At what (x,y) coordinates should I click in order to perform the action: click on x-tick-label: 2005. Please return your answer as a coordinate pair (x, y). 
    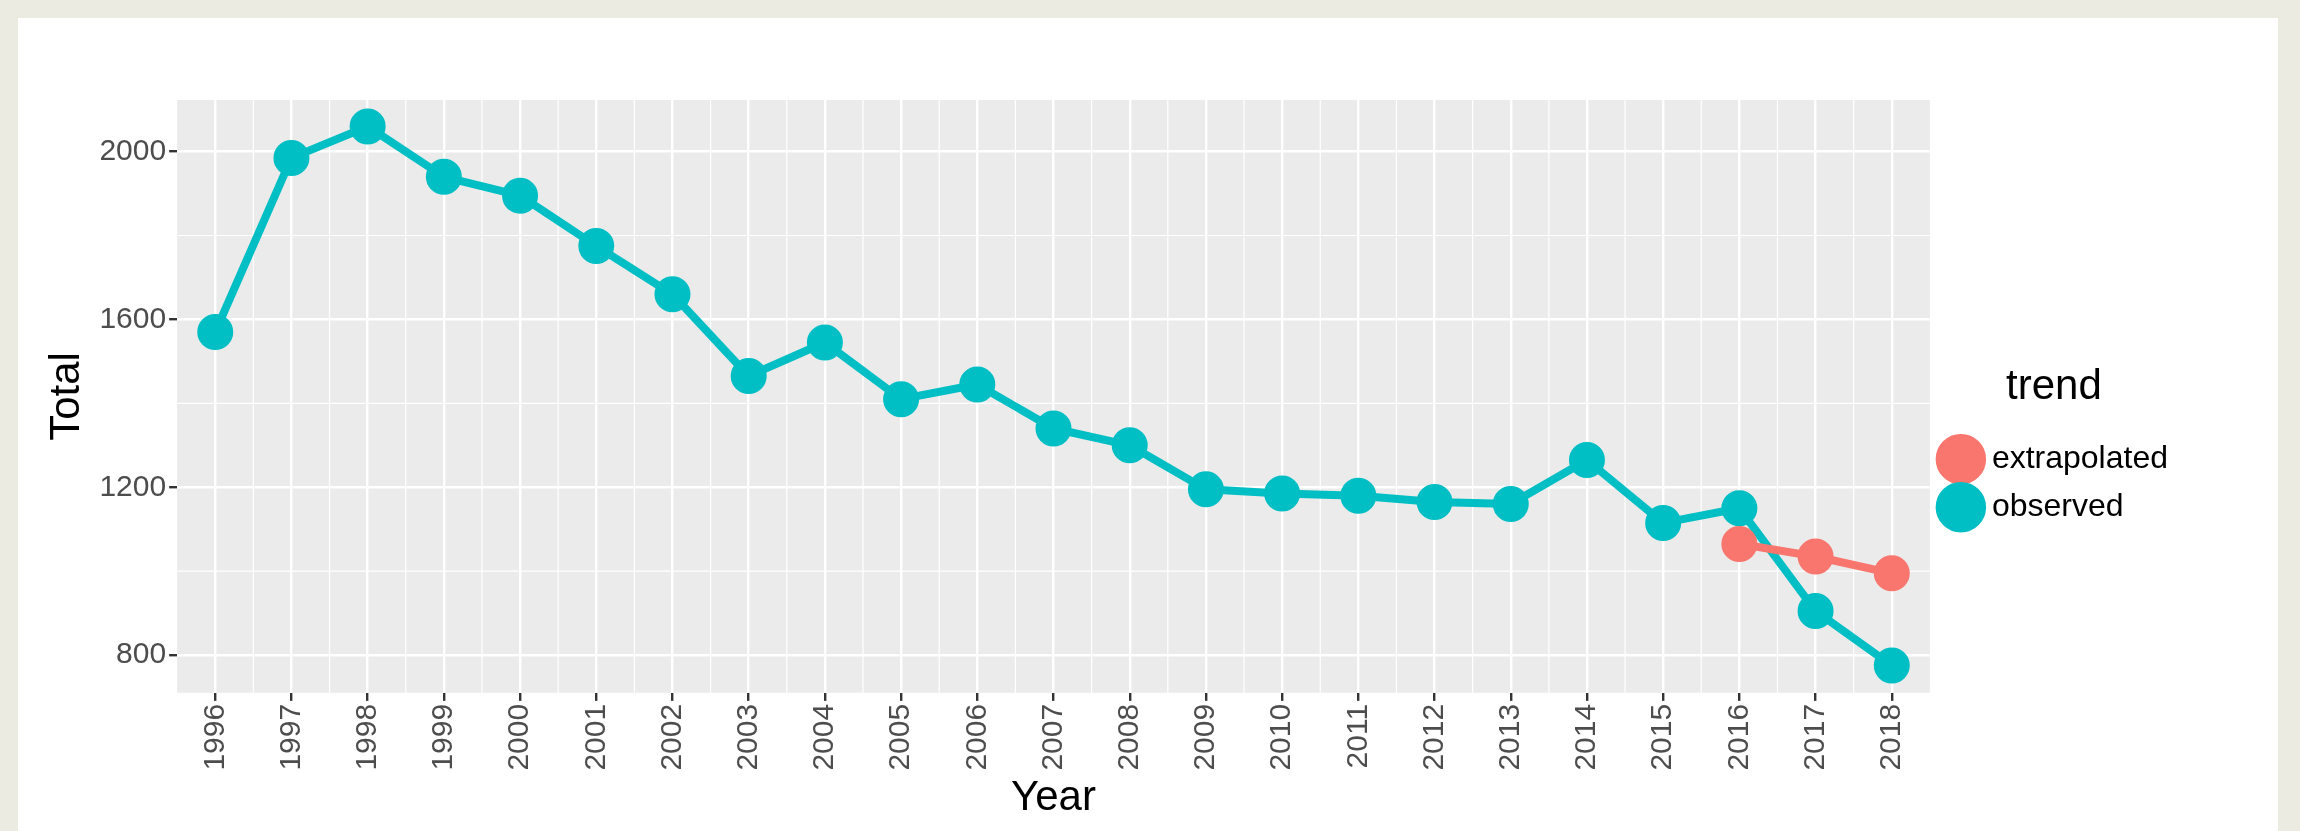
    Looking at the image, I should click on (899, 737).